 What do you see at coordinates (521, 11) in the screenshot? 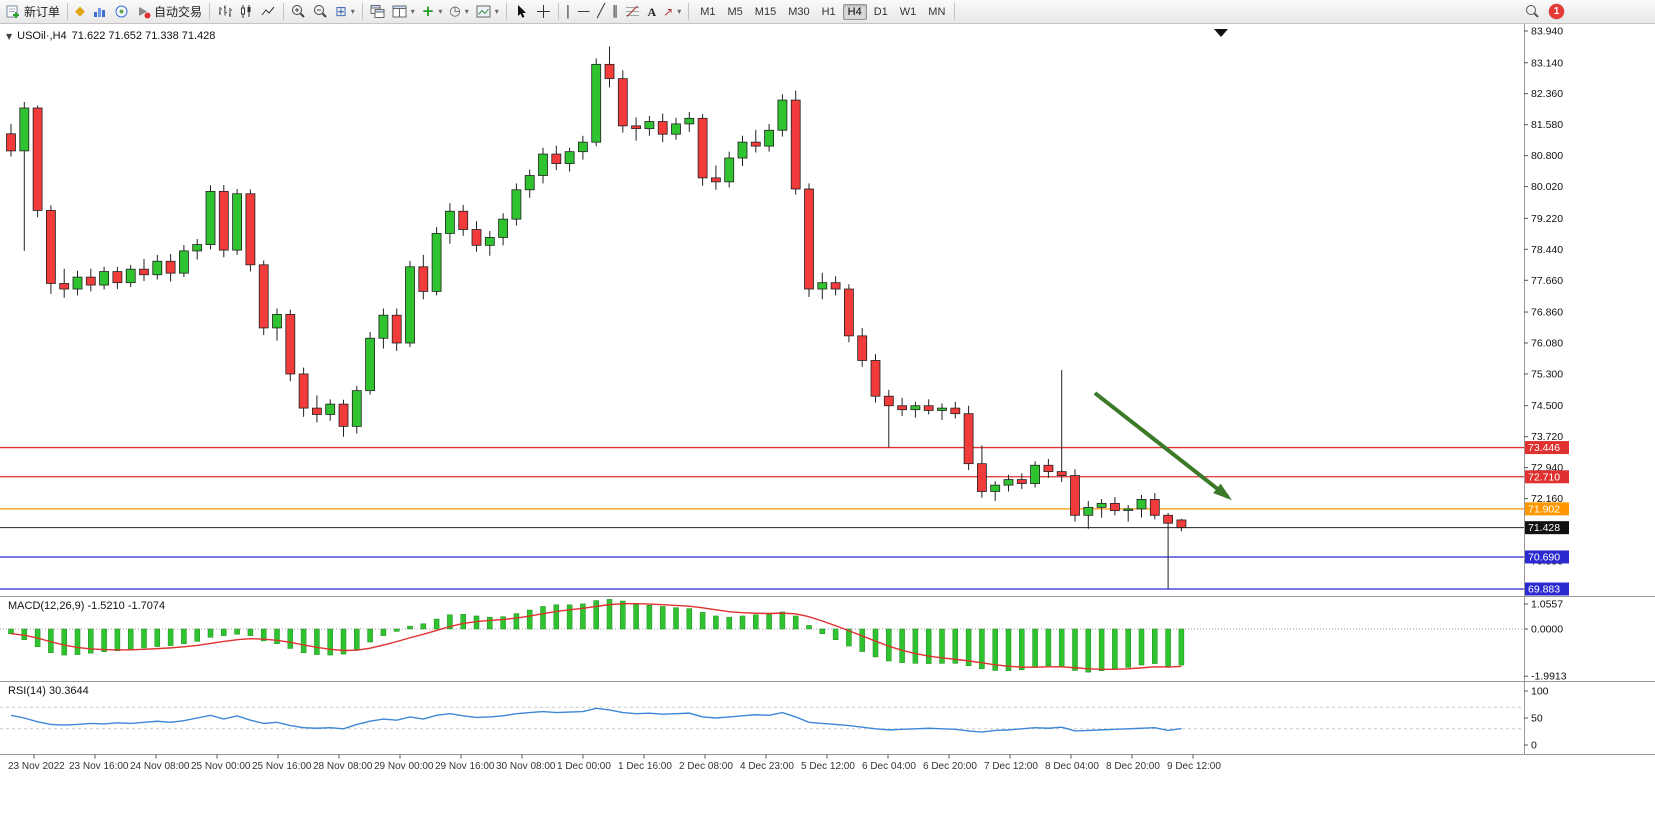
I see `cursor-tool-button` at bounding box center [521, 11].